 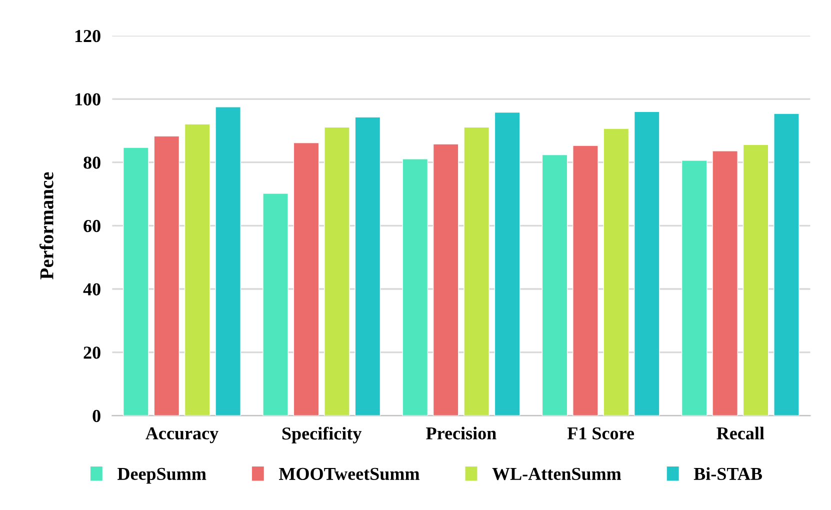 I want to click on legend-label: DeepSumm, so click(x=162, y=476).